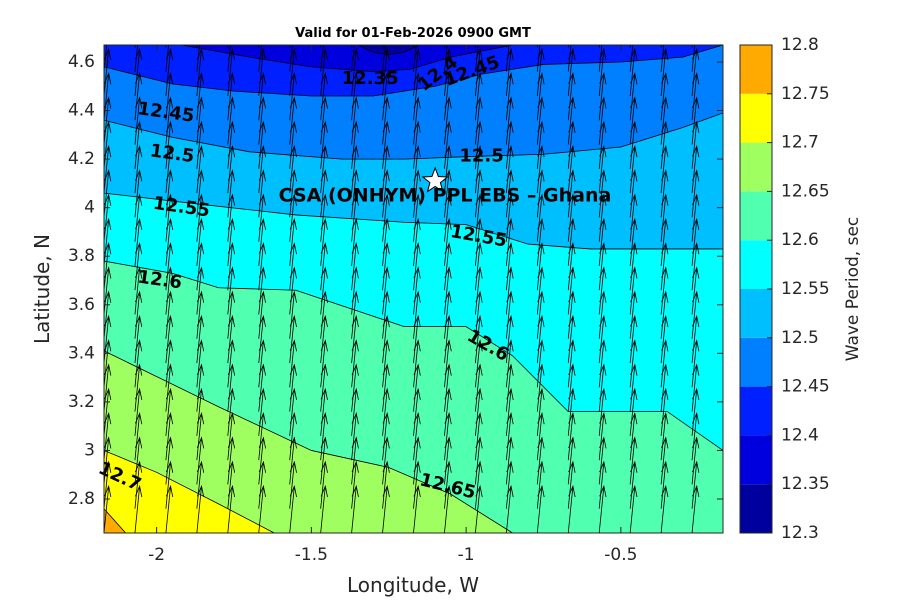  I want to click on y-tick-label: 4, so click(89, 208).